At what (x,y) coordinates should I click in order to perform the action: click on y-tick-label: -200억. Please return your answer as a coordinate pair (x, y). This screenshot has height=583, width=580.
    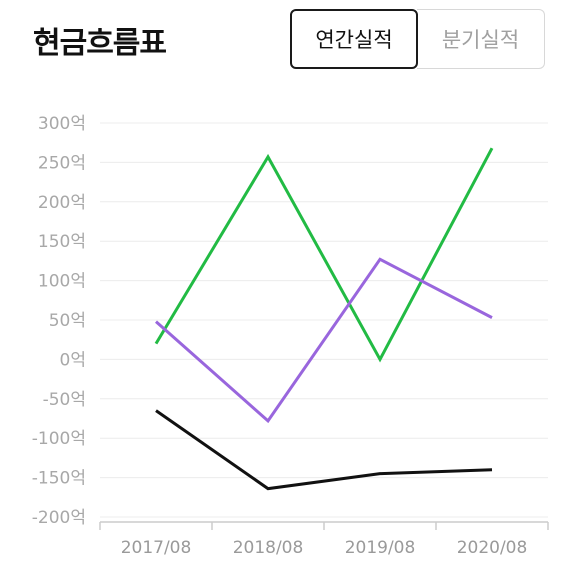
    Looking at the image, I should click on (59, 518).